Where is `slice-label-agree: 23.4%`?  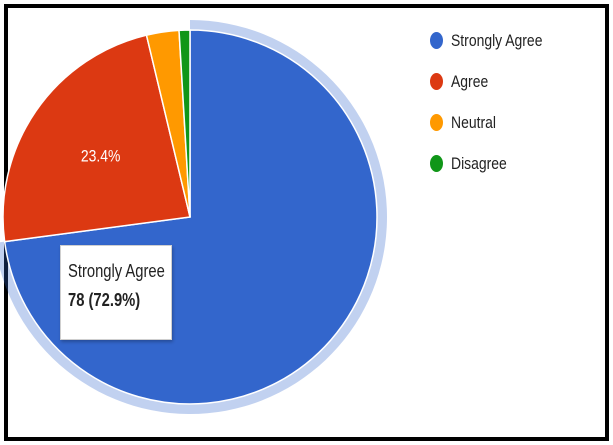
slice-label-agree: 23.4% is located at coordinates (101, 156).